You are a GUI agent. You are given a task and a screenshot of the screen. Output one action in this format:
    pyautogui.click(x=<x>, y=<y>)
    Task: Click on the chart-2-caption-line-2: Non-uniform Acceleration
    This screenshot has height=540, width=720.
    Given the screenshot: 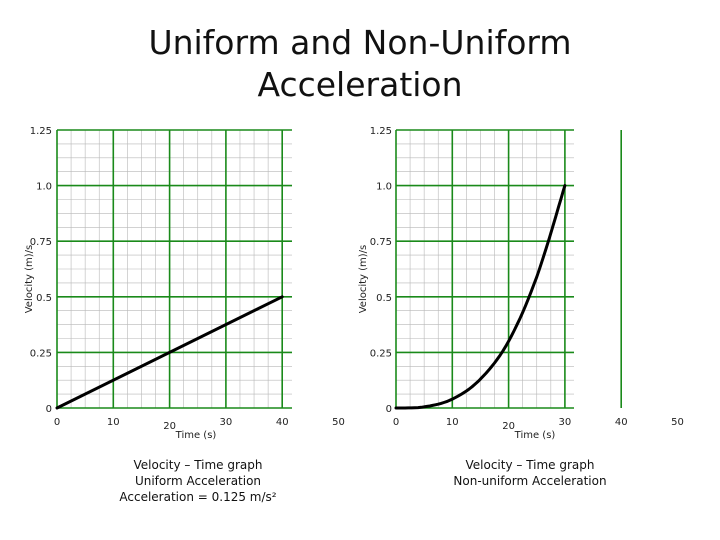 What is the action you would take?
    pyautogui.click(x=530, y=481)
    